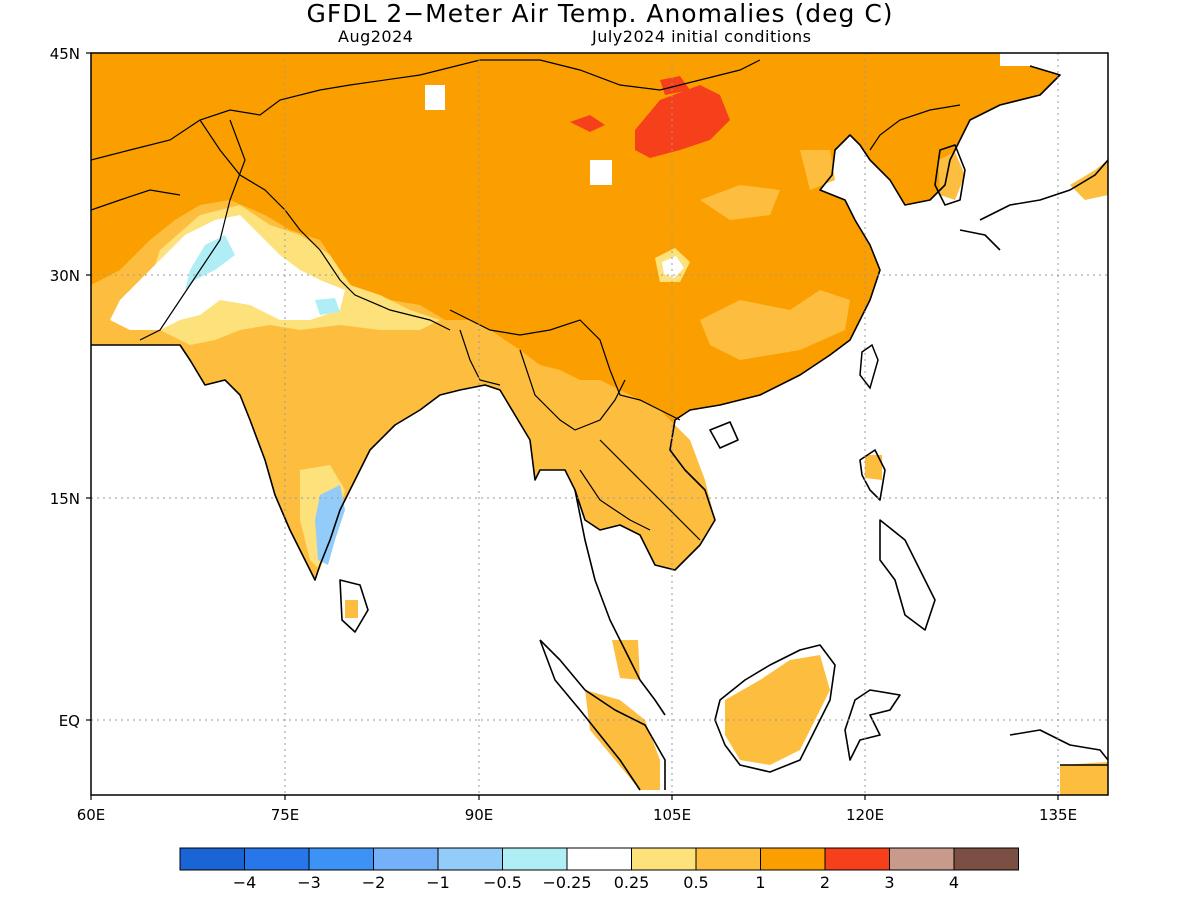 This screenshot has width=1200, height=900. I want to click on lat-label-30n: 30N, so click(65, 276).